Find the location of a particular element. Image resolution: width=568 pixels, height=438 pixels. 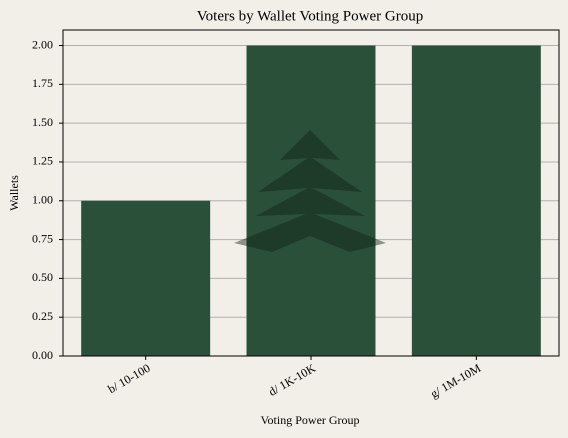

y-tick-label: 0.75 is located at coordinates (42, 238).